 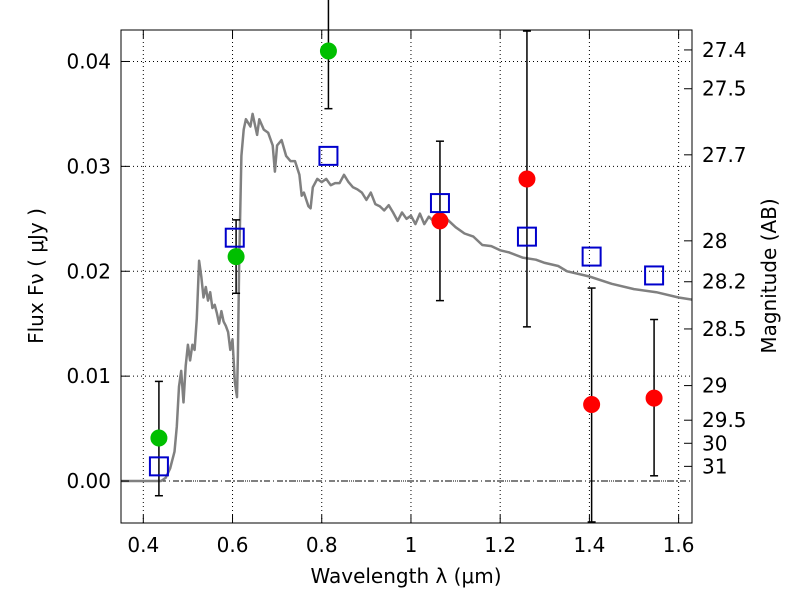 What do you see at coordinates (405, 576) in the screenshot?
I see `x-axis-label: Wavelength λ (μm)` at bounding box center [405, 576].